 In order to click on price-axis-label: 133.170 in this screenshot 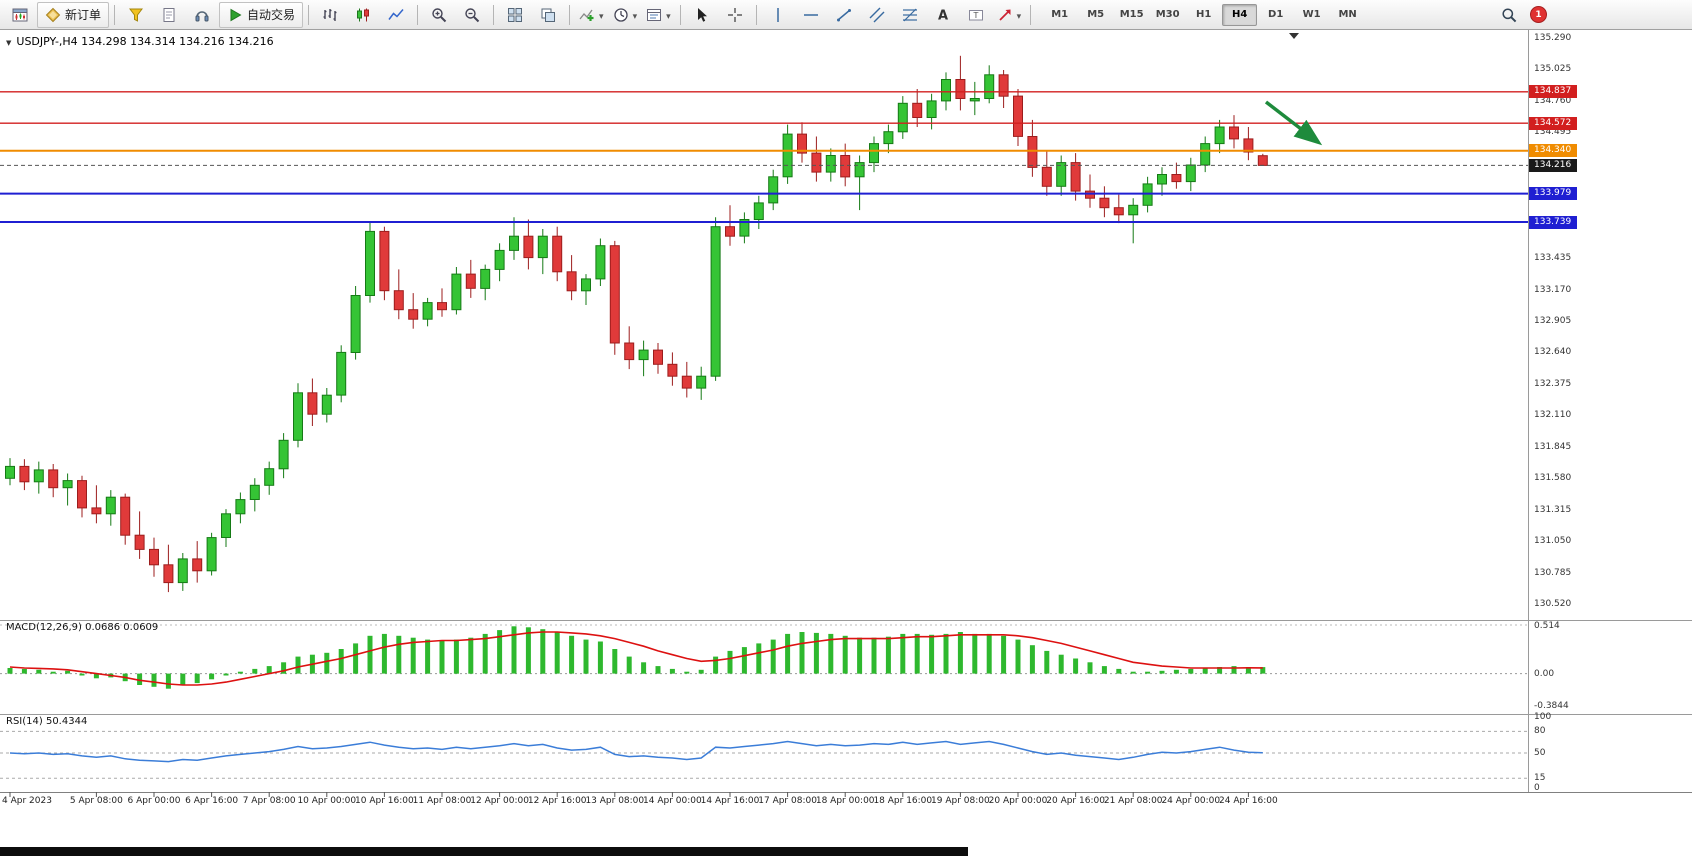, I will do `click(1553, 289)`.